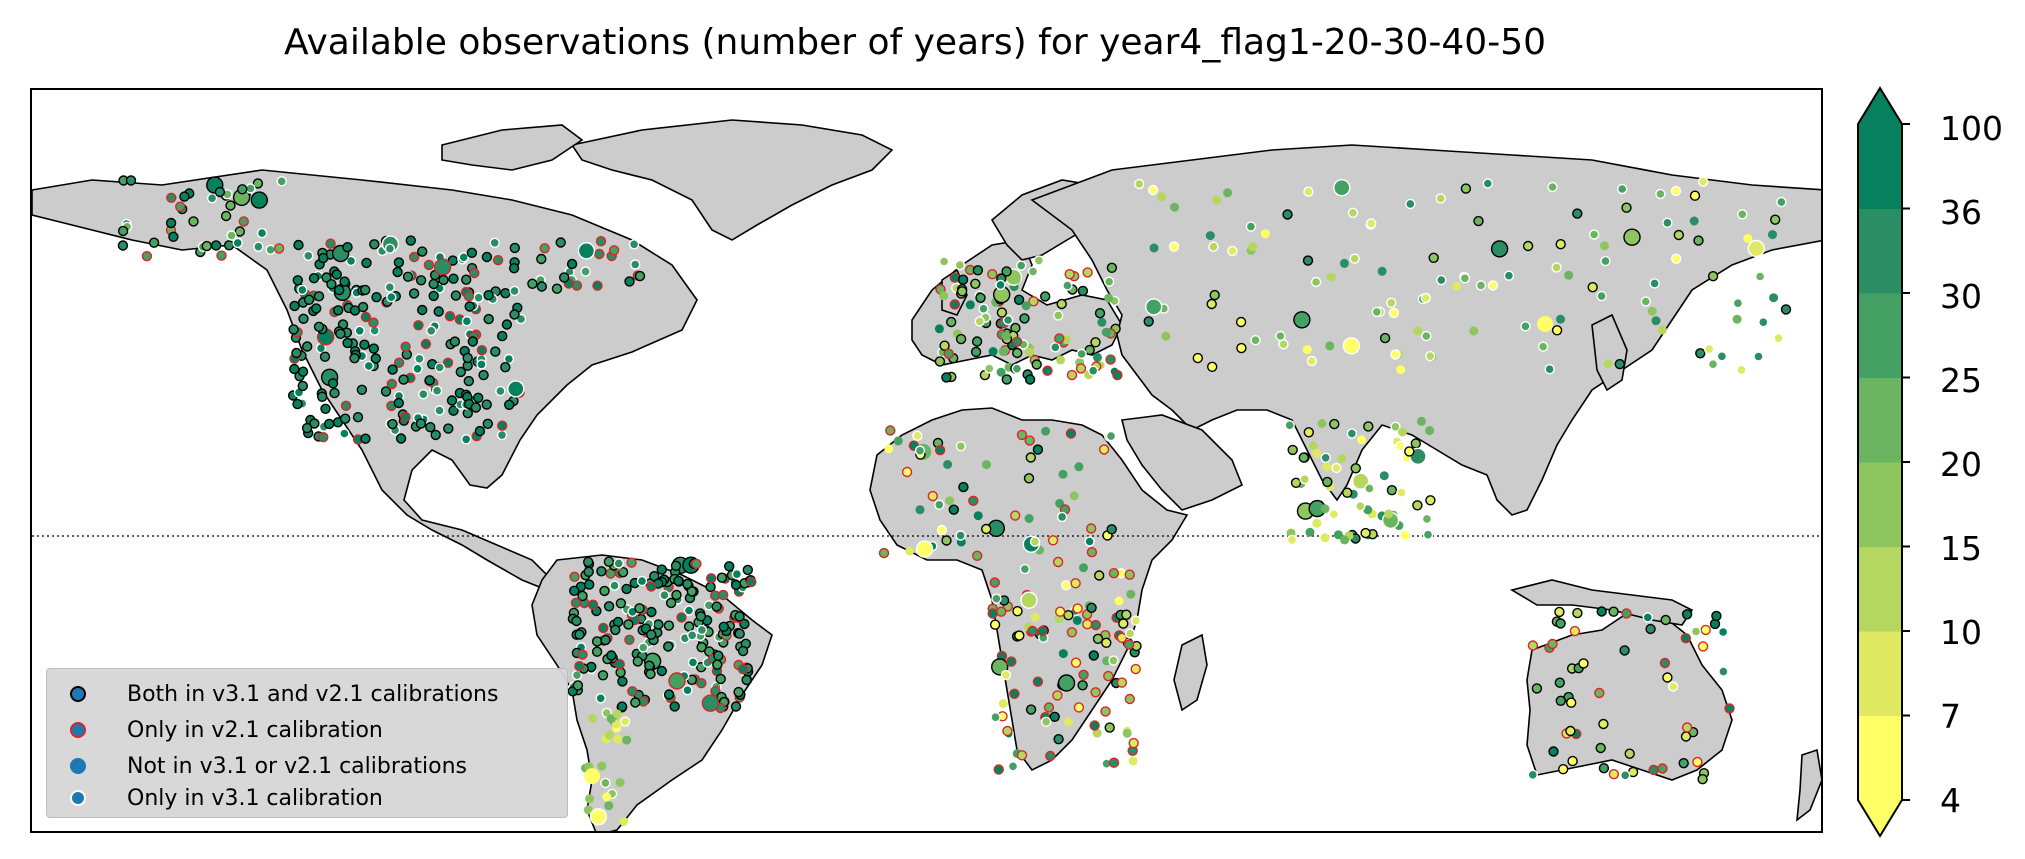  I want to click on colorbar-extend-min, so click(1880, 818).